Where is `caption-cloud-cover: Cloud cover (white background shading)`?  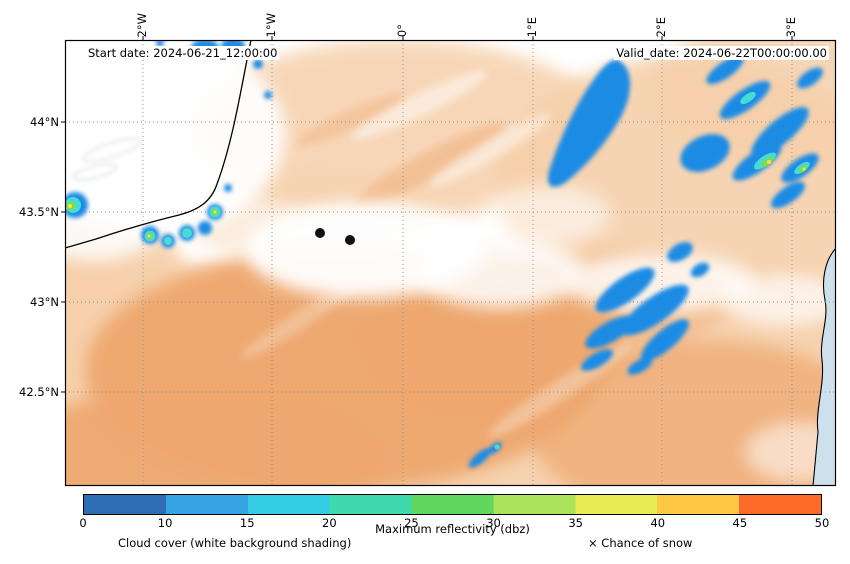
caption-cloud-cover: Cloud cover (white background shading) is located at coordinates (235, 543).